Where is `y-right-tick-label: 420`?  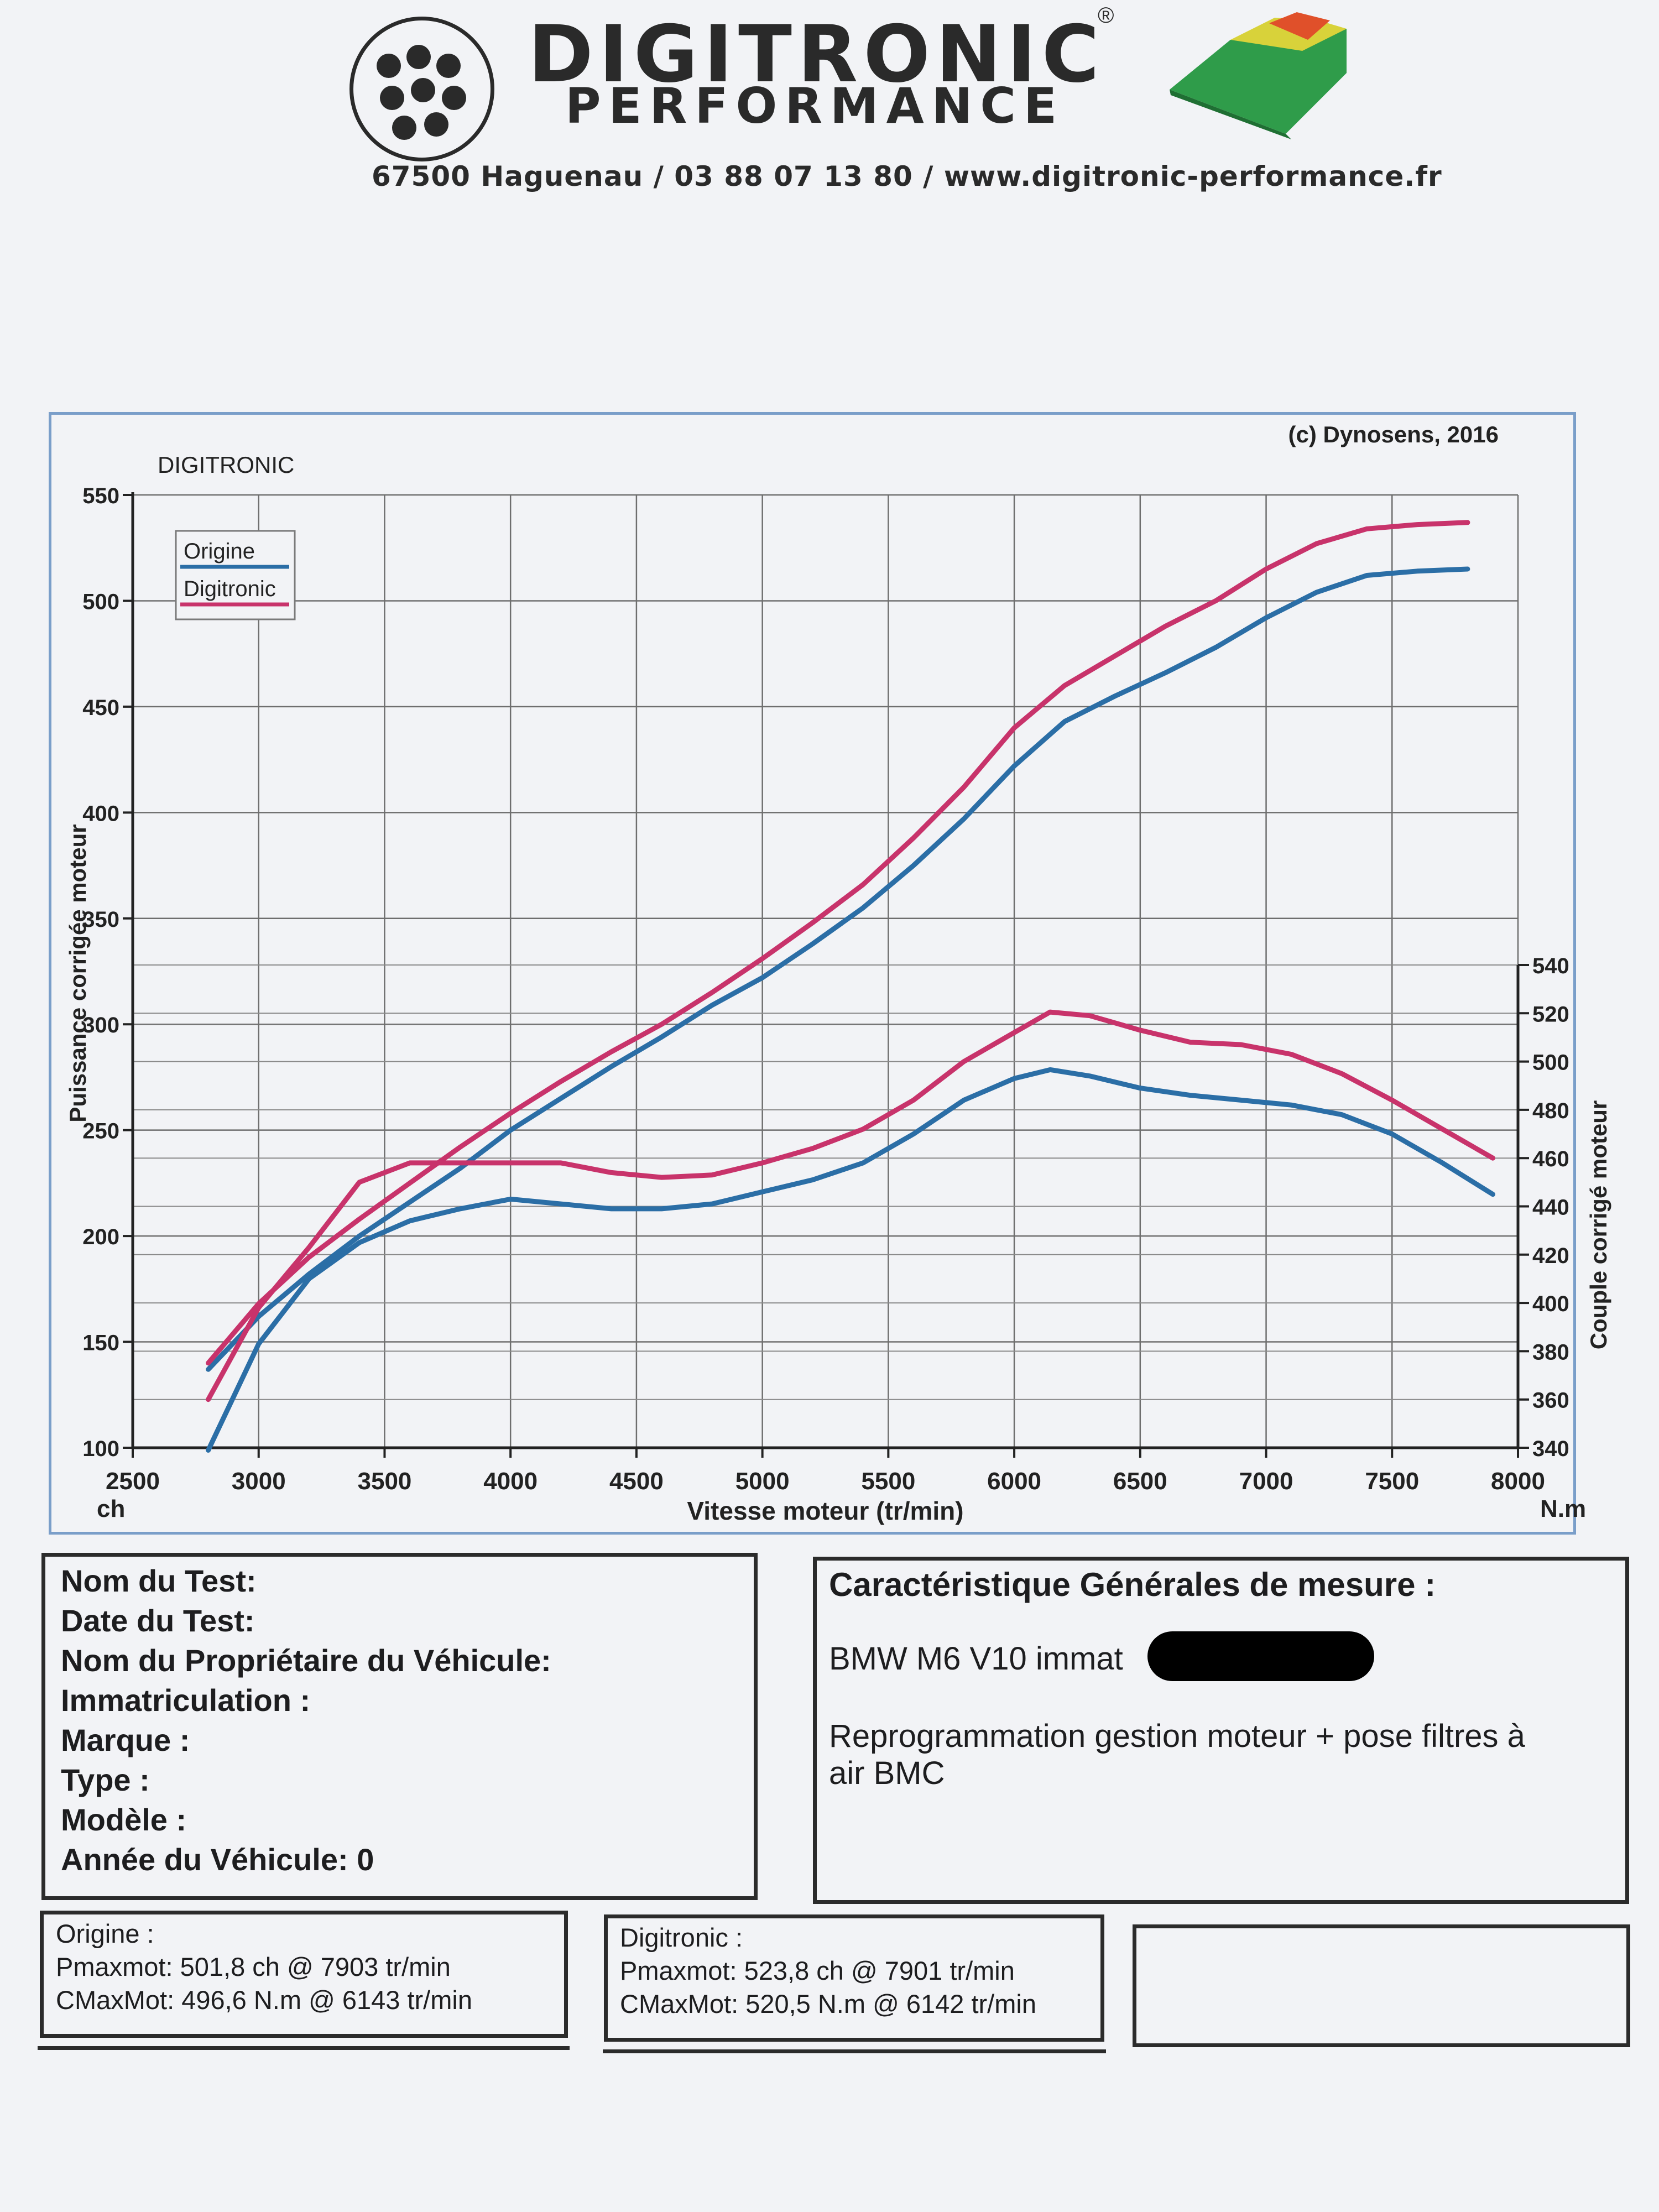 y-right-tick-label: 420 is located at coordinates (1550, 1256).